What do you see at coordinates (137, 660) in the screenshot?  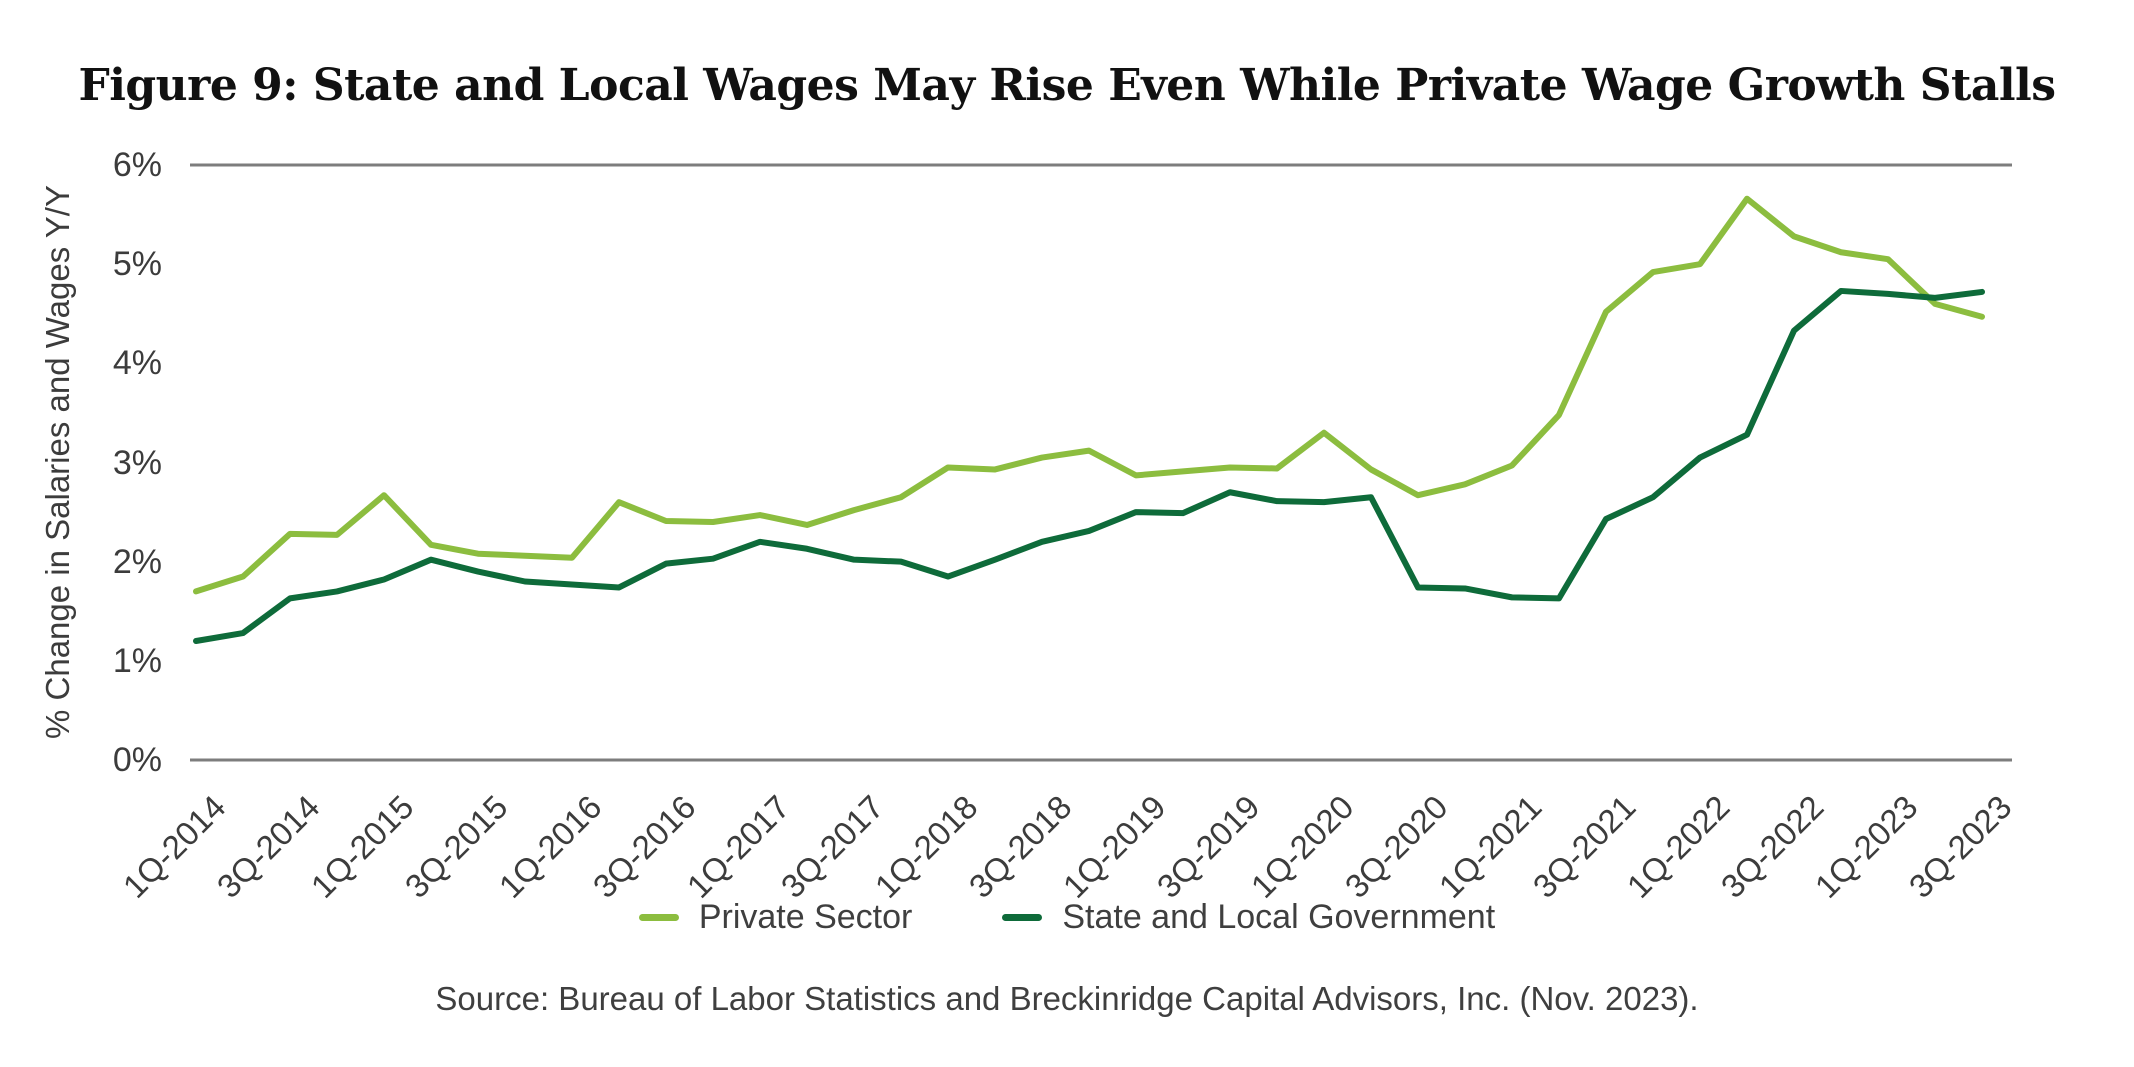 I see `y-tick-label: 1%` at bounding box center [137, 660].